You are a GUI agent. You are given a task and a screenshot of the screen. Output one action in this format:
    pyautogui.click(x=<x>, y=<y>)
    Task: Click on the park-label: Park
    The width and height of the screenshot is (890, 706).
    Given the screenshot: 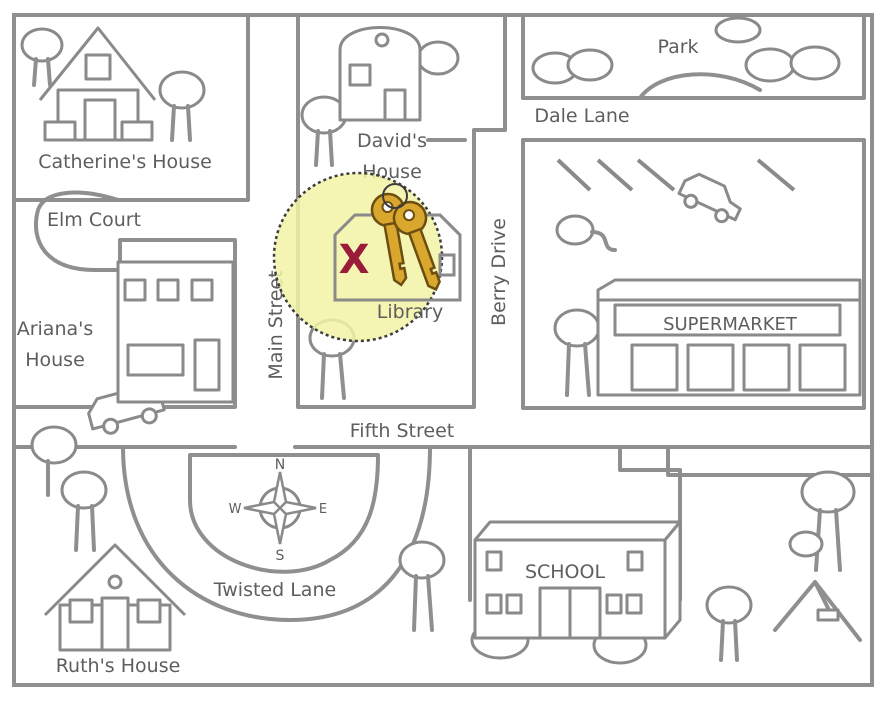 What is the action you would take?
    pyautogui.click(x=677, y=47)
    